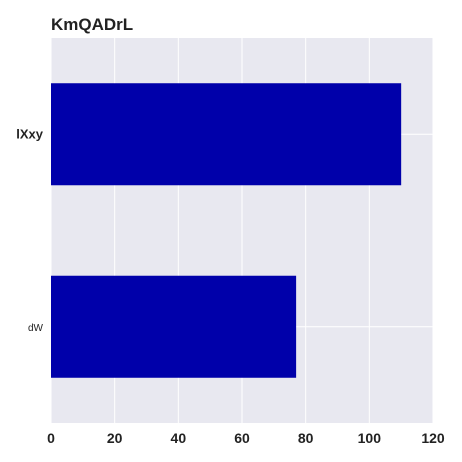 Image resolution: width=462 pixels, height=462 pixels. Describe the element at coordinates (174, 326) in the screenshot. I see `bar-dW` at that location.